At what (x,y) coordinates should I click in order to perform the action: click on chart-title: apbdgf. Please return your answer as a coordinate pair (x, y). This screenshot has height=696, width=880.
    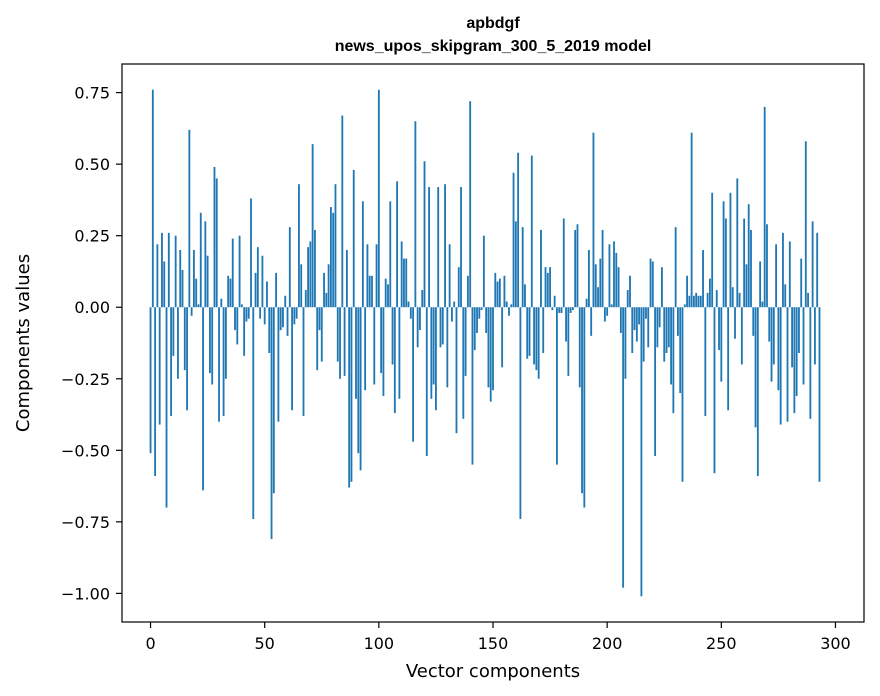
    Looking at the image, I should click on (493, 23).